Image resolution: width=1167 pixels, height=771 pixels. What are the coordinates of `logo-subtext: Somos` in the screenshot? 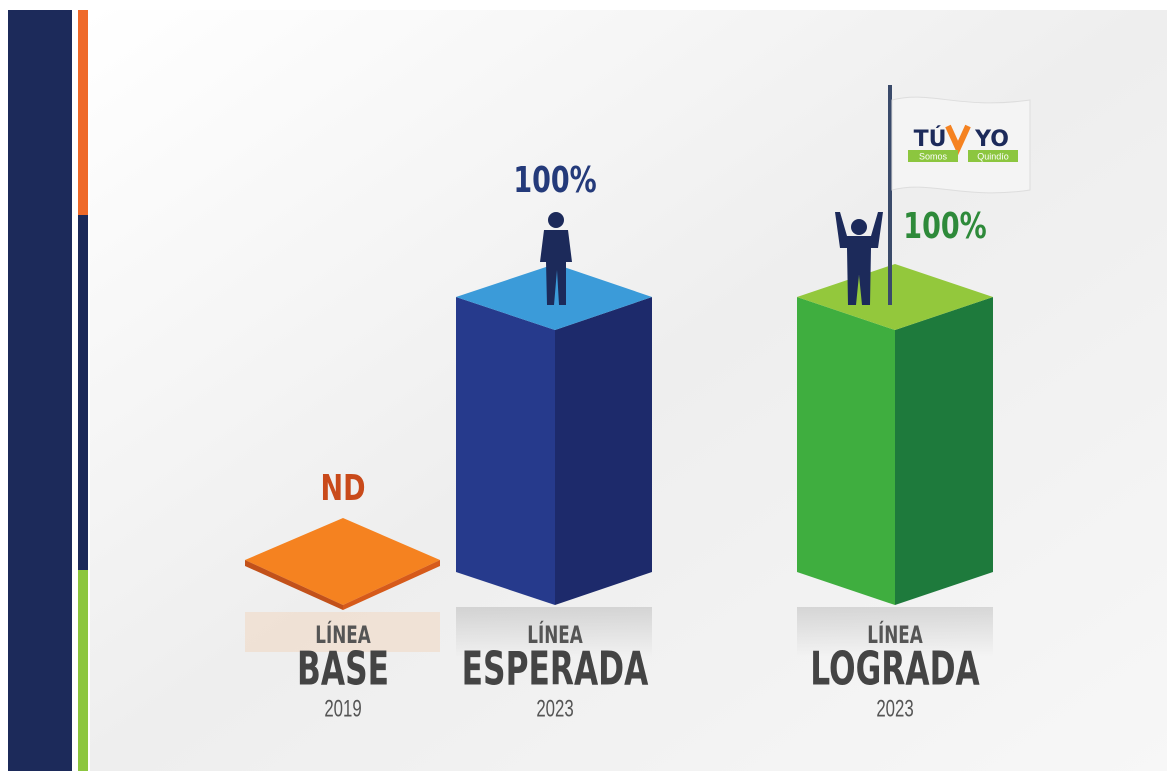 It's located at (933, 156).